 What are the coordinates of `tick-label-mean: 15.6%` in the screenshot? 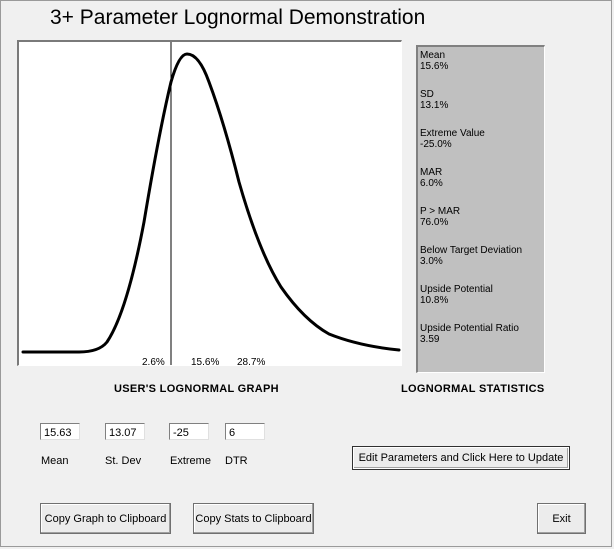 It's located at (205, 361).